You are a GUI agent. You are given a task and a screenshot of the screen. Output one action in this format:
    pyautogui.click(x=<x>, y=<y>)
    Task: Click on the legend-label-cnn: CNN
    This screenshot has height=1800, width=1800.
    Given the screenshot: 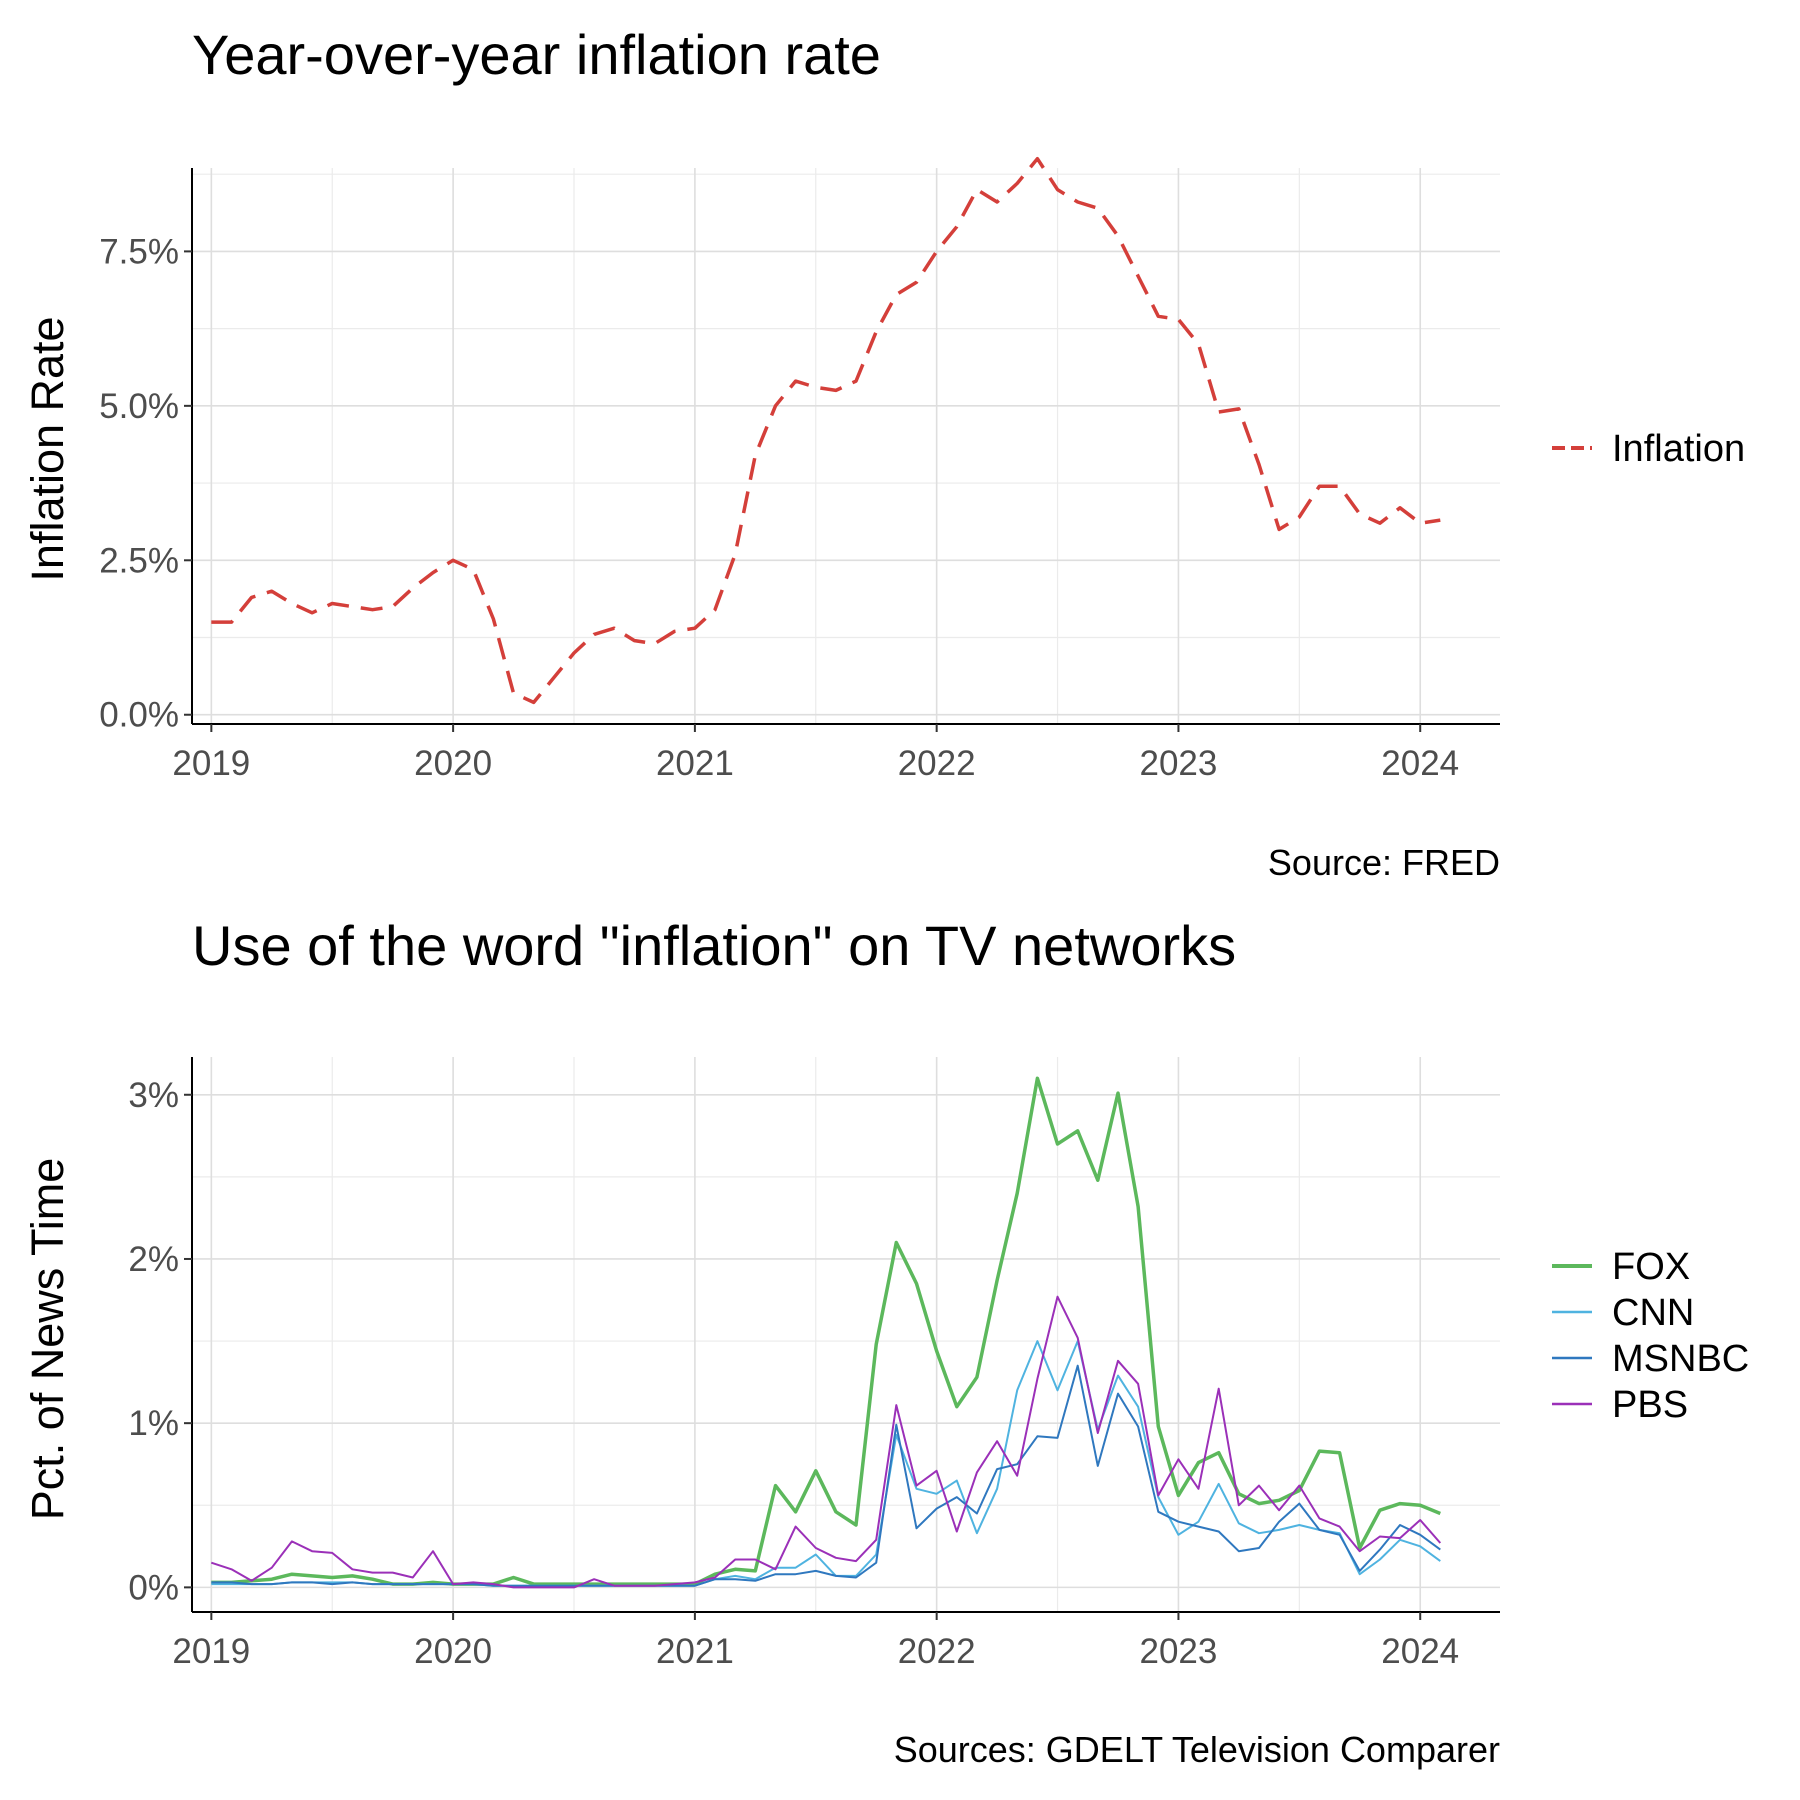 What is the action you would take?
    pyautogui.click(x=1653, y=1313)
    